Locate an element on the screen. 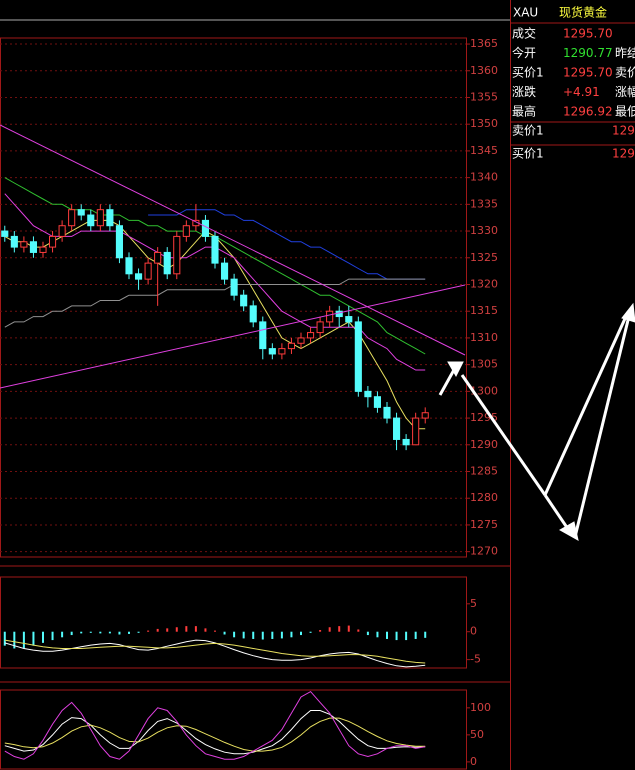 Image resolution: width=635 pixels, height=770 pixels. field-label: 最低 is located at coordinates (625, 112).